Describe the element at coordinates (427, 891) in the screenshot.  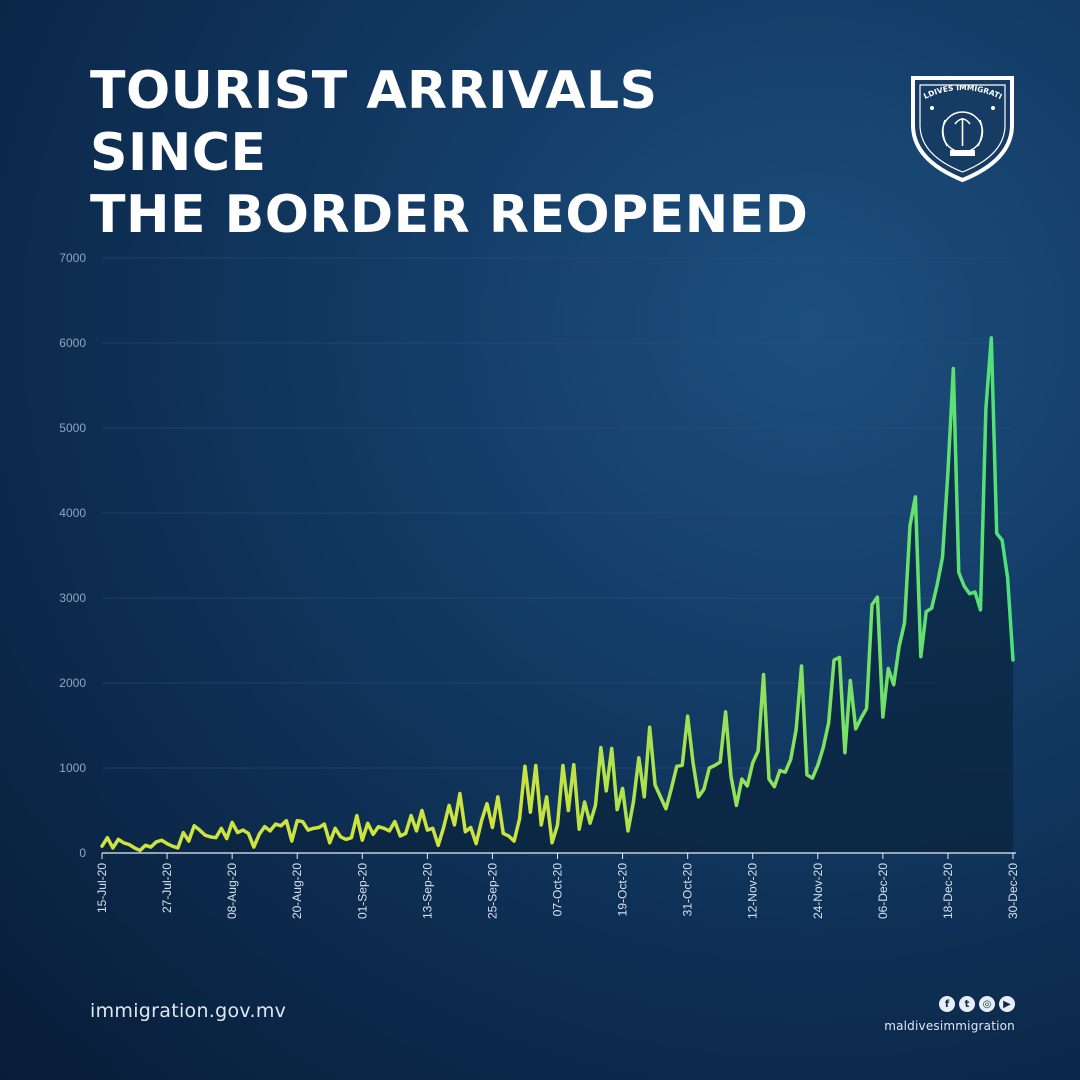
I see `x-tick-label: 13-Sep-20` at that location.